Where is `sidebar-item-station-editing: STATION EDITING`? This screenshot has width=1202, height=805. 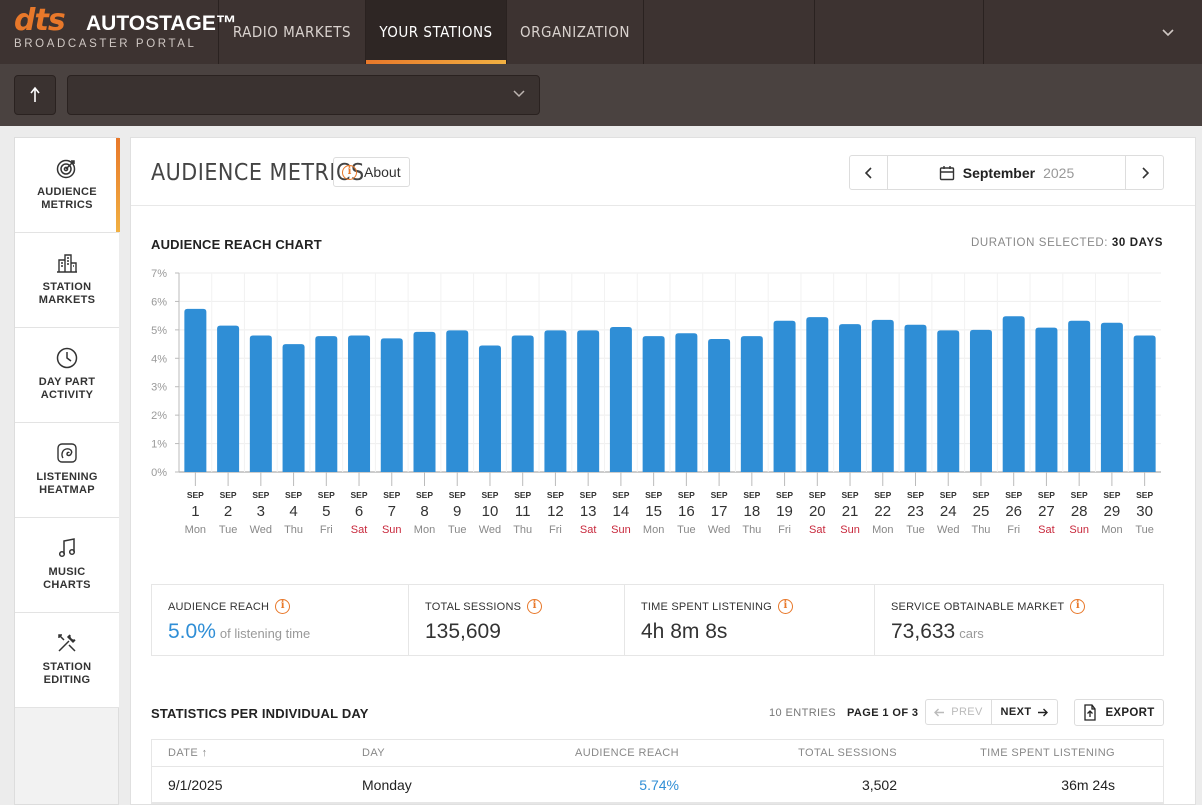 sidebar-item-station-editing: STATION EDITING is located at coordinates (67, 660).